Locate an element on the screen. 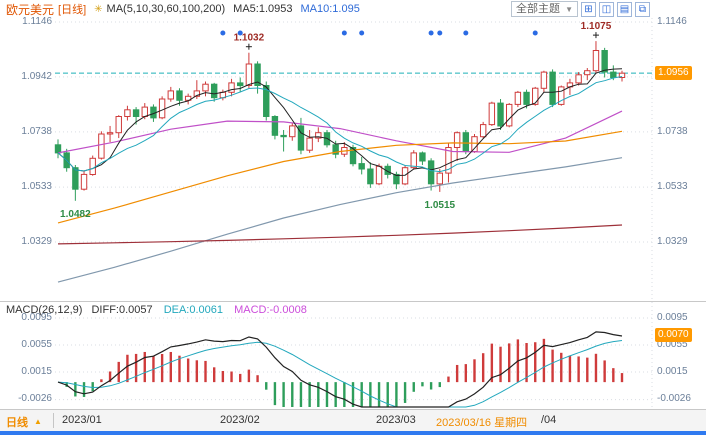 This screenshot has width=706, height=435. svg-text: 1.1032 is located at coordinates (249, 38).